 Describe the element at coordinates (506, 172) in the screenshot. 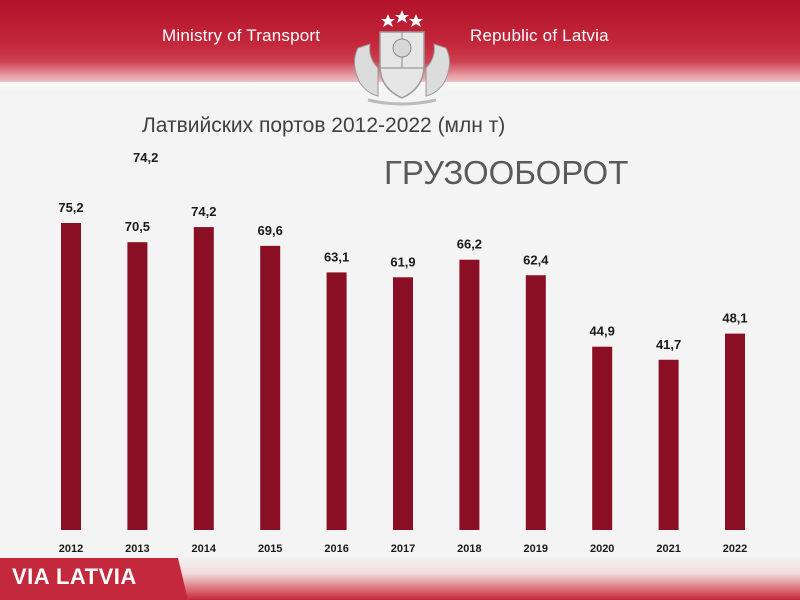

I see `chart-title: ГРУЗООБОРОТ` at that location.